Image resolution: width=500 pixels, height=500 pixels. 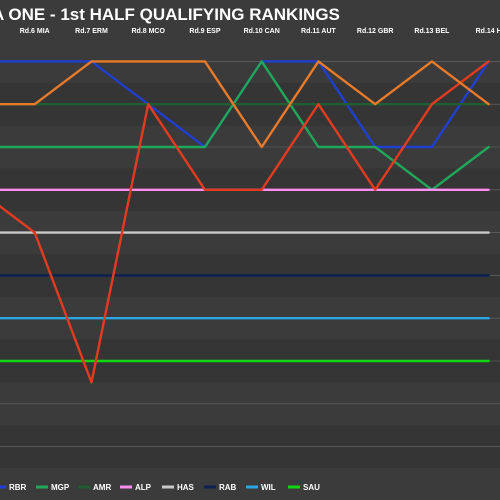 What do you see at coordinates (102, 487) in the screenshot?
I see `legend-label: AMR` at bounding box center [102, 487].